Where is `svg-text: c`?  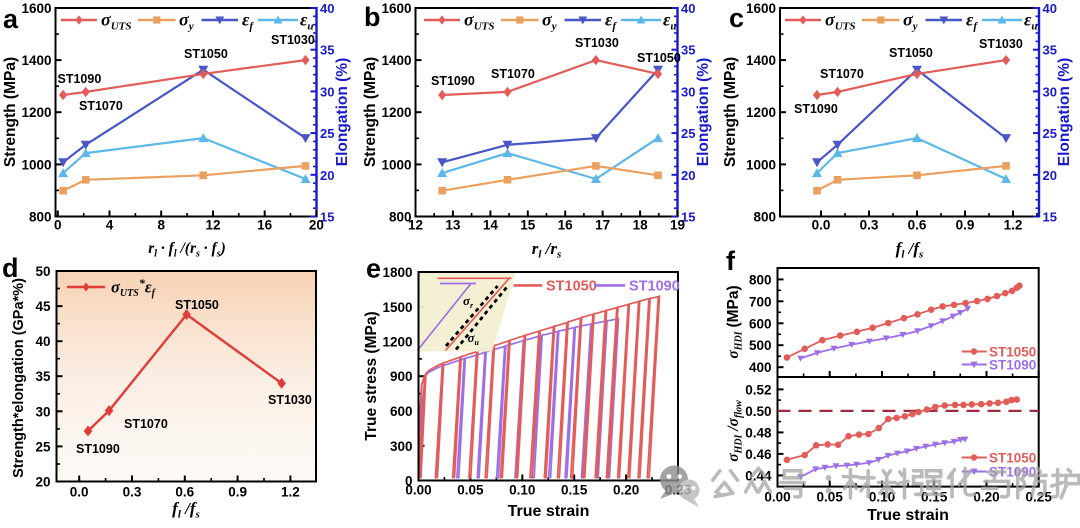
svg-text: c is located at coordinates (736, 18).